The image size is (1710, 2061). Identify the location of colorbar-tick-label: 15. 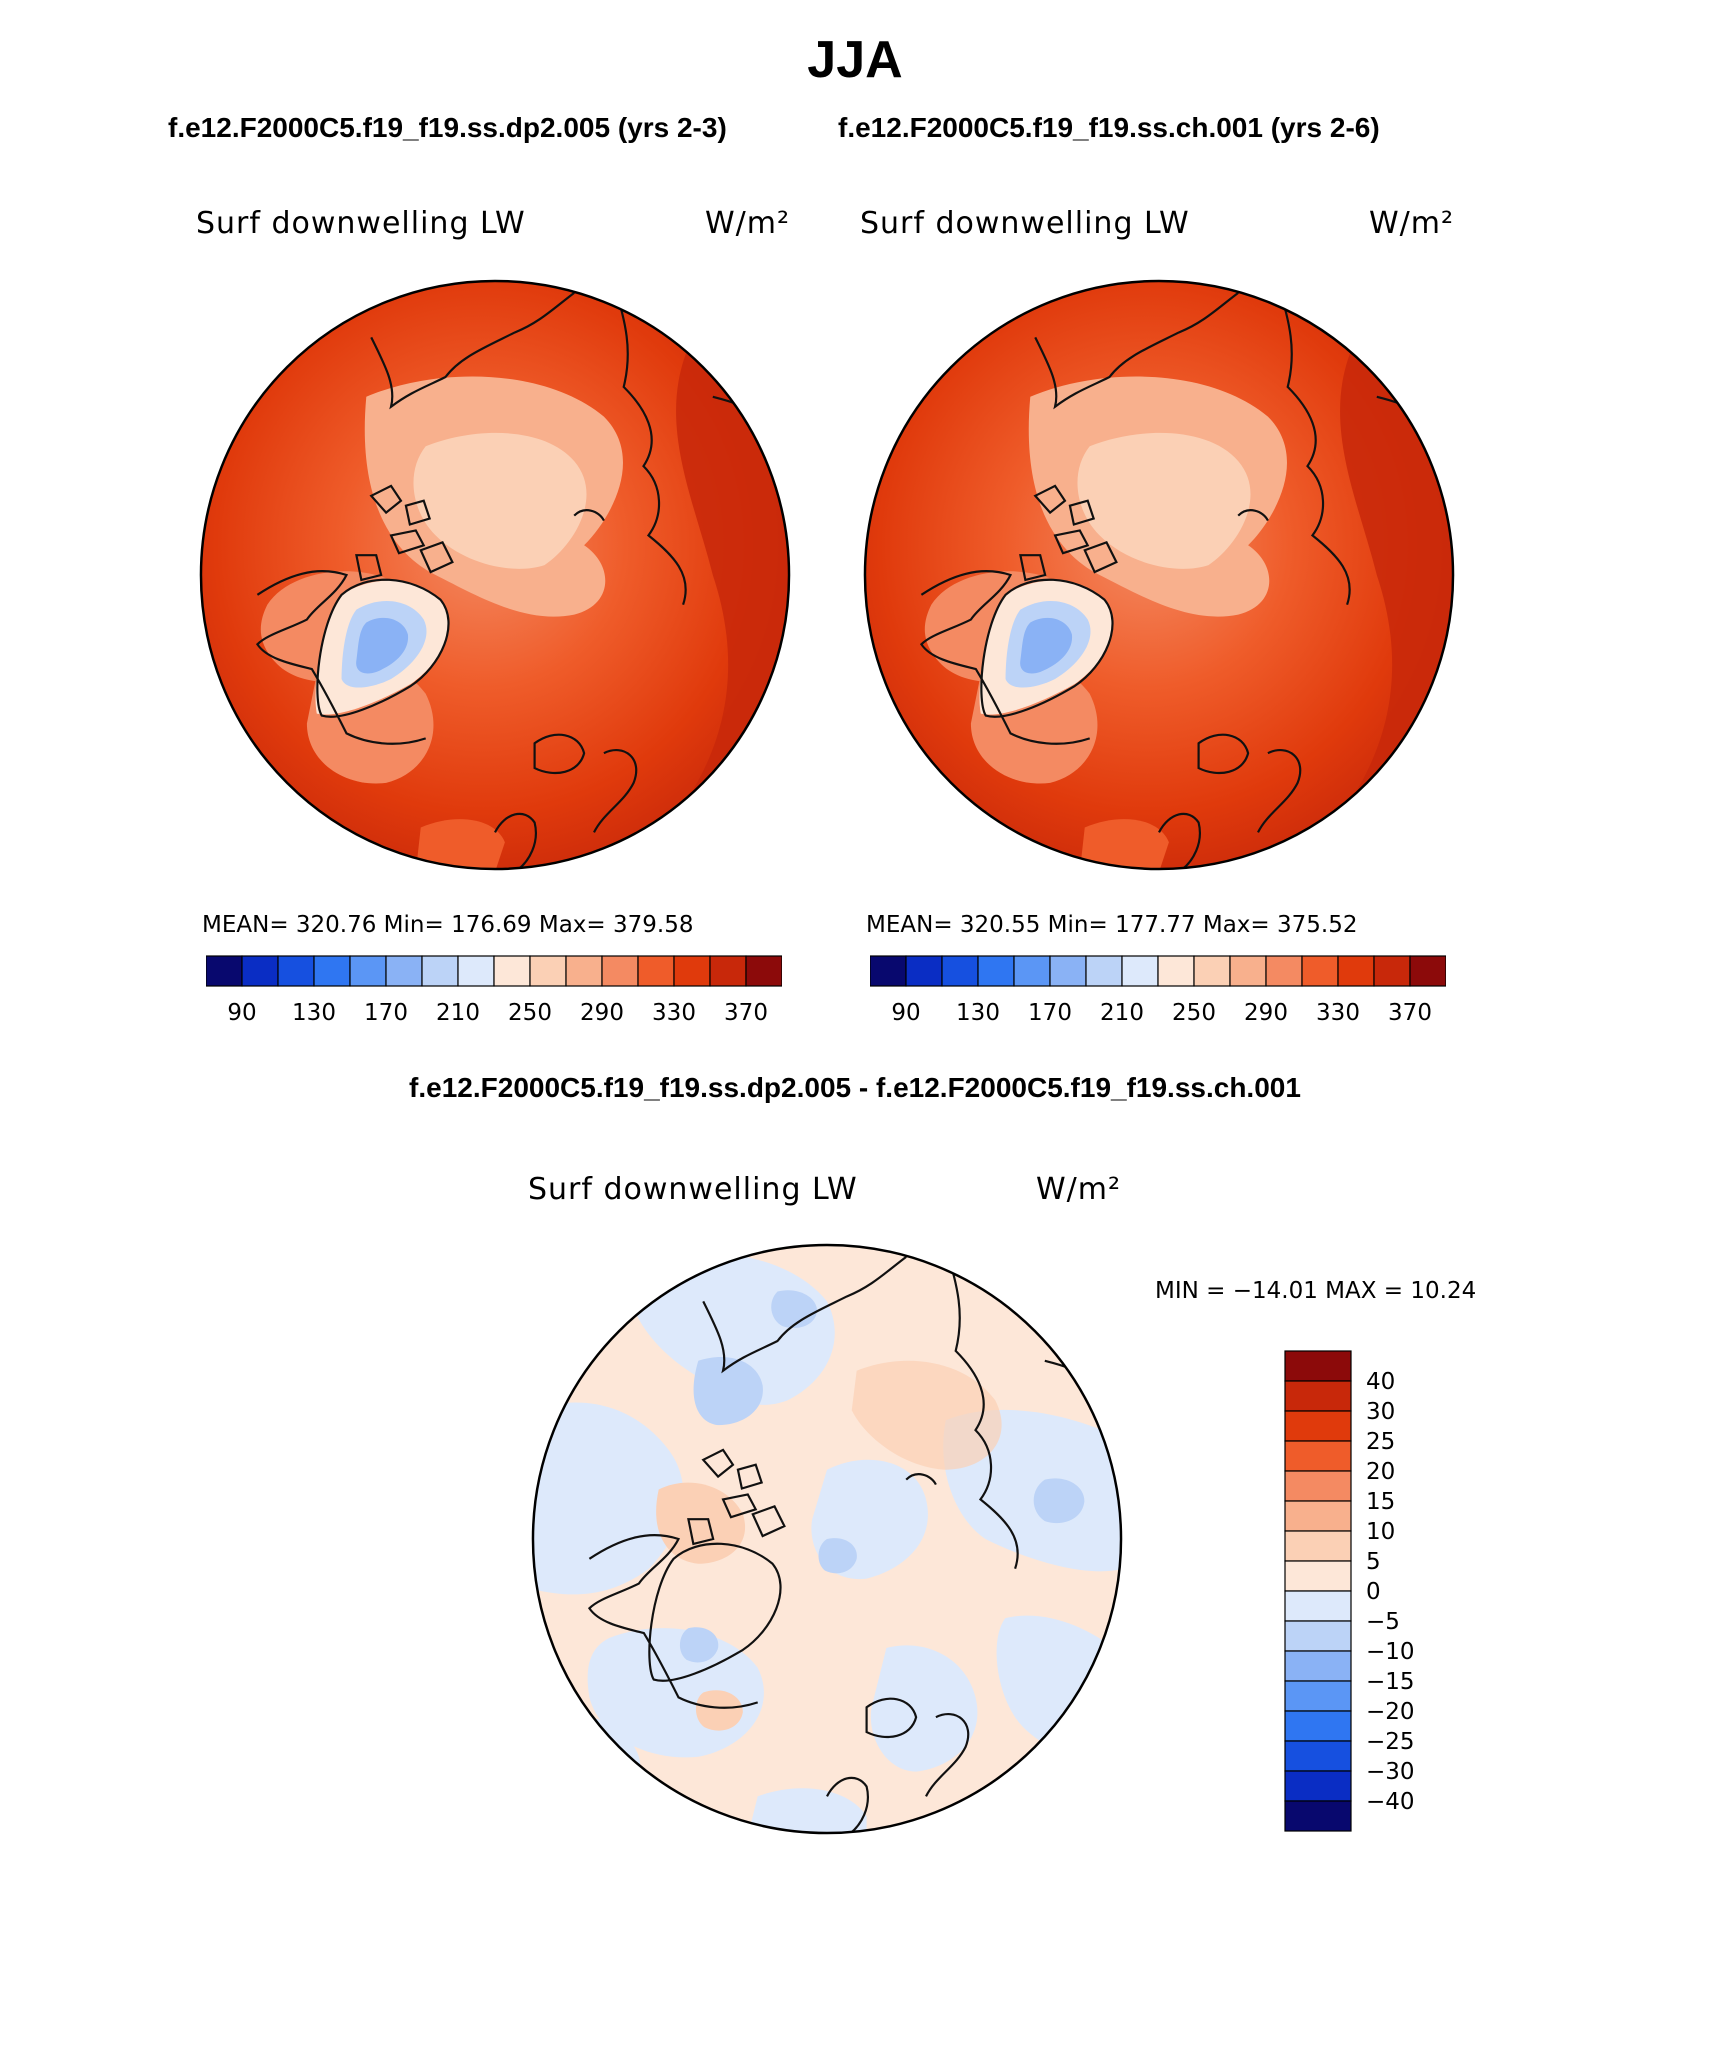
(1380, 1502).